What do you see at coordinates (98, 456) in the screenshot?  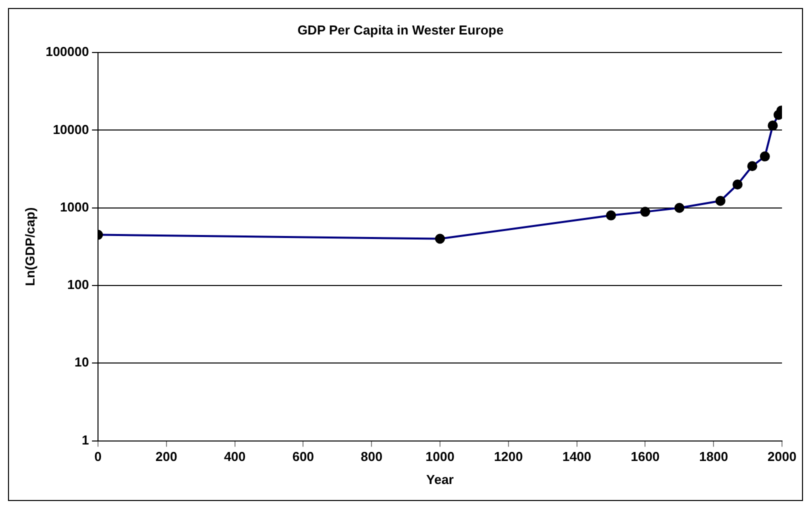 I see `x-tick-label: 0` at bounding box center [98, 456].